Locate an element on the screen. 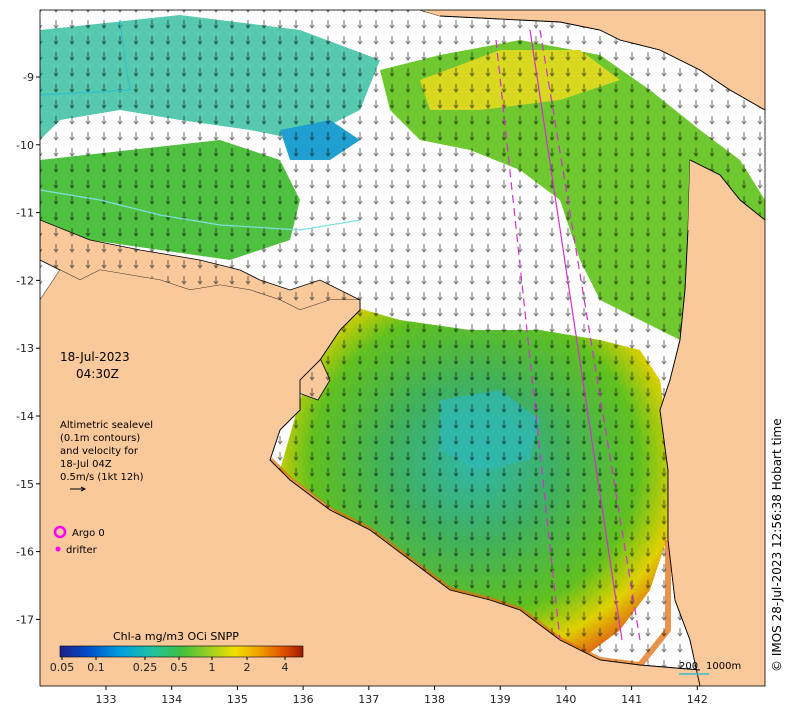 The width and height of the screenshot is (792, 716). colorbar-gradient is located at coordinates (181, 651).